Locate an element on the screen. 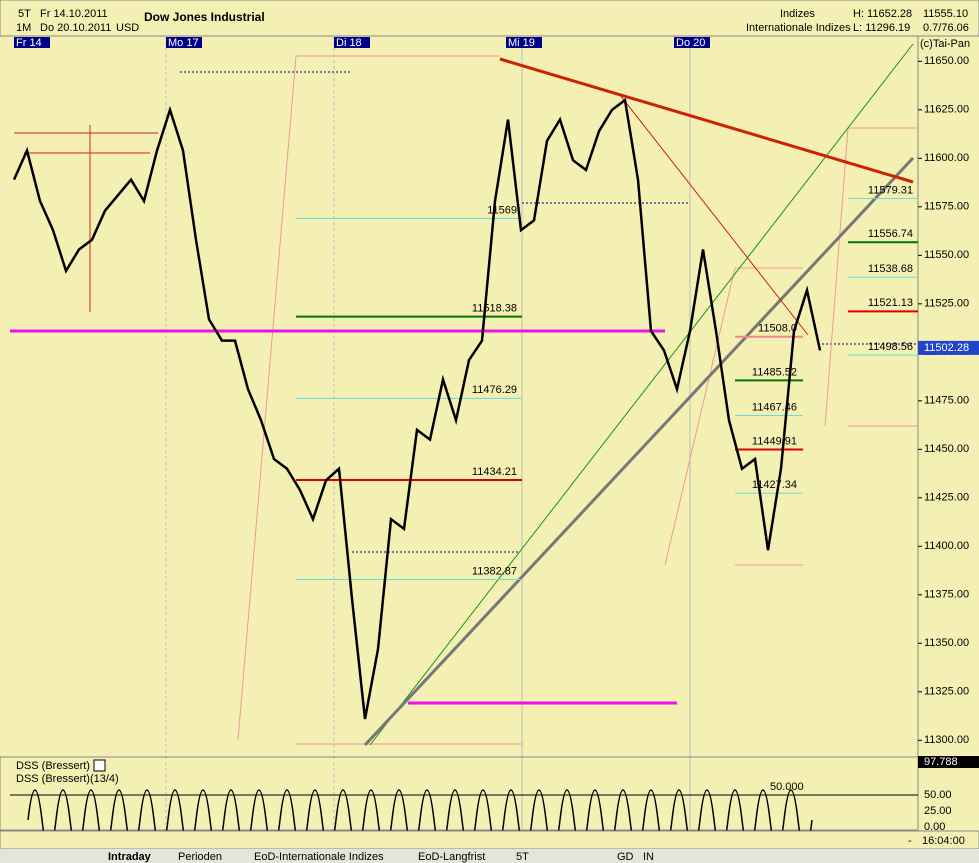  y-tick-label: 11550.00 is located at coordinates (946, 255).